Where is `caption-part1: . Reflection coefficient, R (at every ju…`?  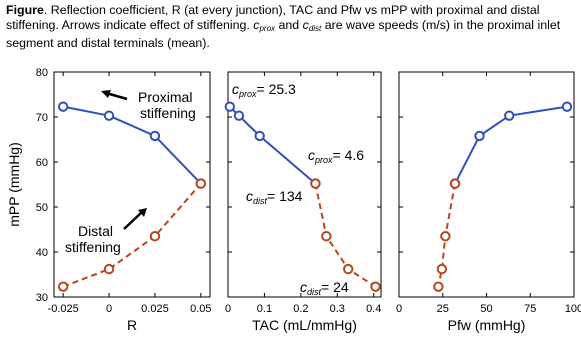 caption-part1: . Reflection coefficient, R (at every ju… is located at coordinates (273, 17).